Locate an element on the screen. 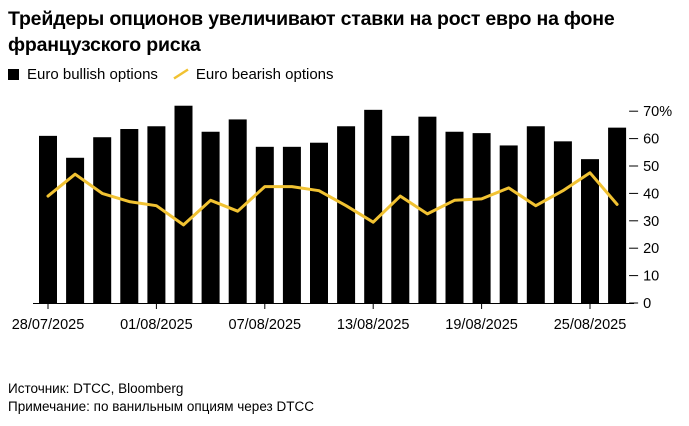  line-series is located at coordinates (332, 199).